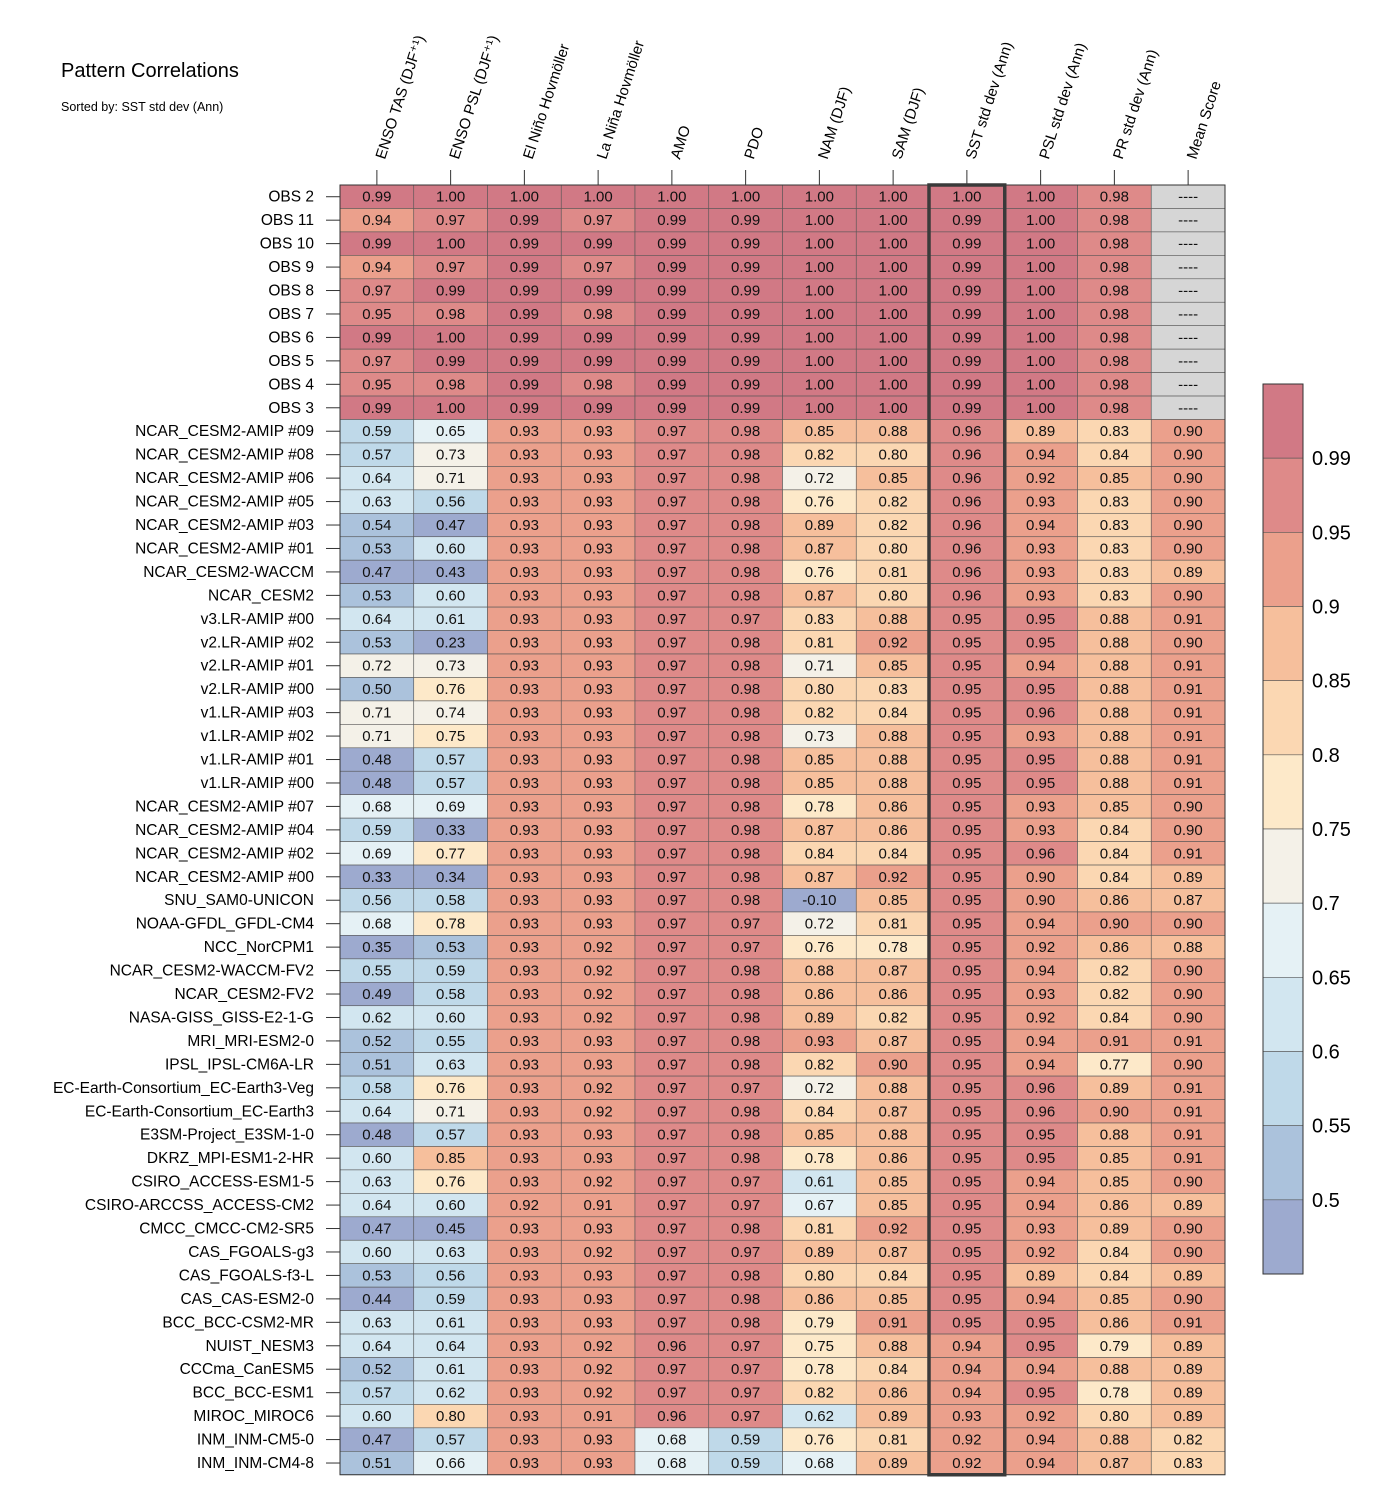 This screenshot has width=1375, height=1496. Describe the element at coordinates (291, 337) in the screenshot. I see `row-label: OBS 6` at that location.